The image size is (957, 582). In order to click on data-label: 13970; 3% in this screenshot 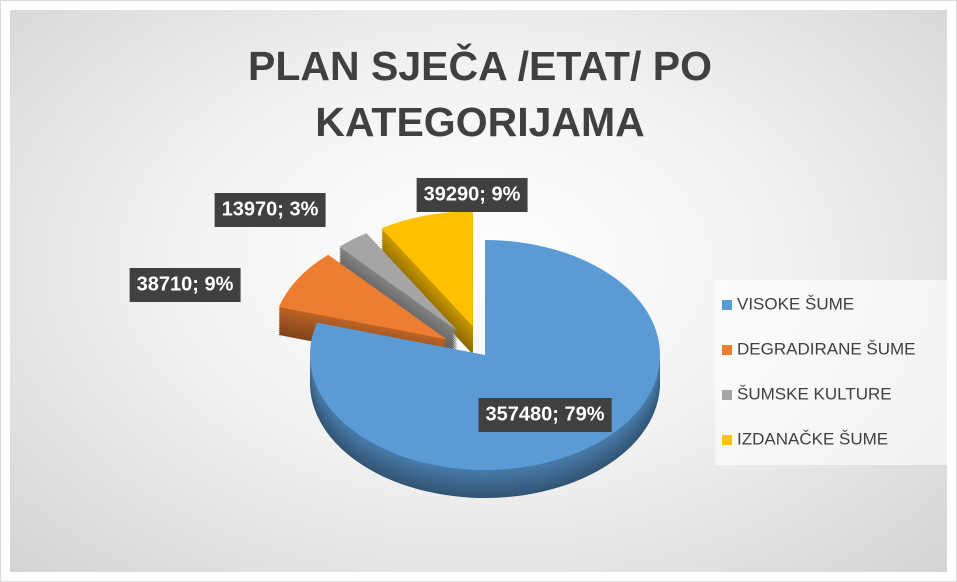, I will do `click(270, 210)`.